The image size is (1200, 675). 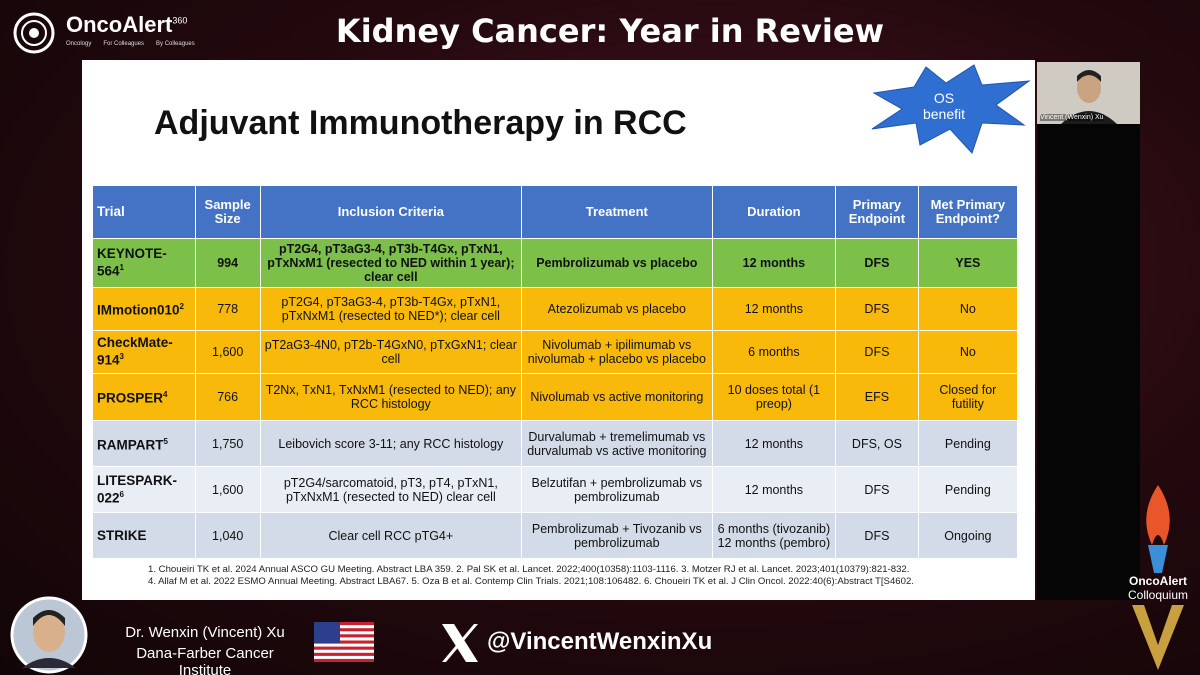 What do you see at coordinates (390, 443) in the screenshot?
I see `inclusion-cell: Leibovich score 3-11; any RCC histology` at bounding box center [390, 443].